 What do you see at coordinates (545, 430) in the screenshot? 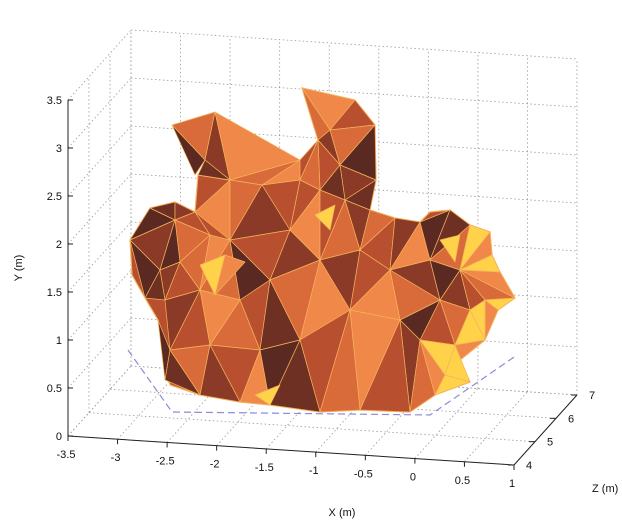
I see `z-axis-line` at bounding box center [545, 430].